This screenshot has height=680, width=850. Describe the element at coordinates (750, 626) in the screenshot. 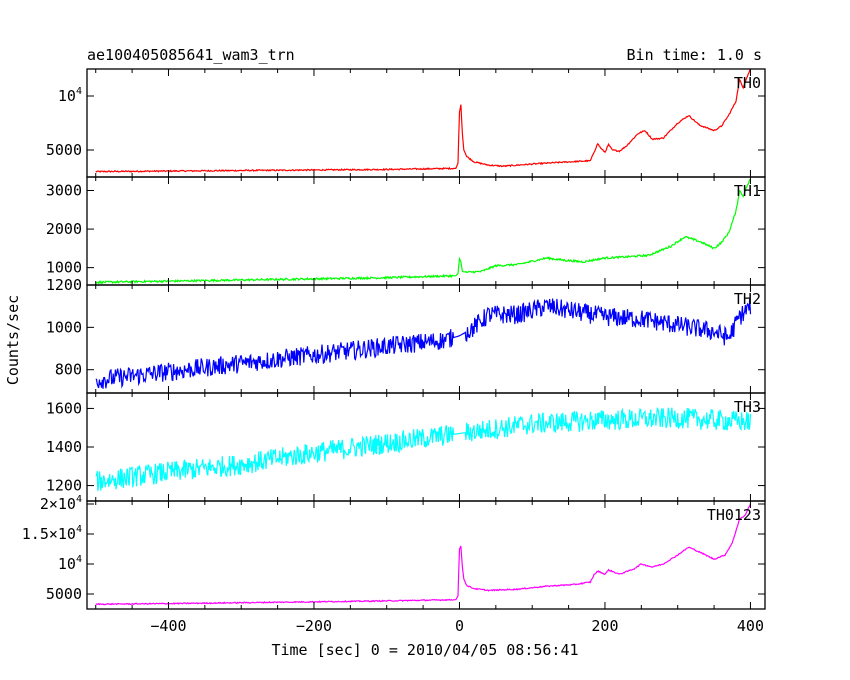

I see `x-tick-label: 400` at that location.